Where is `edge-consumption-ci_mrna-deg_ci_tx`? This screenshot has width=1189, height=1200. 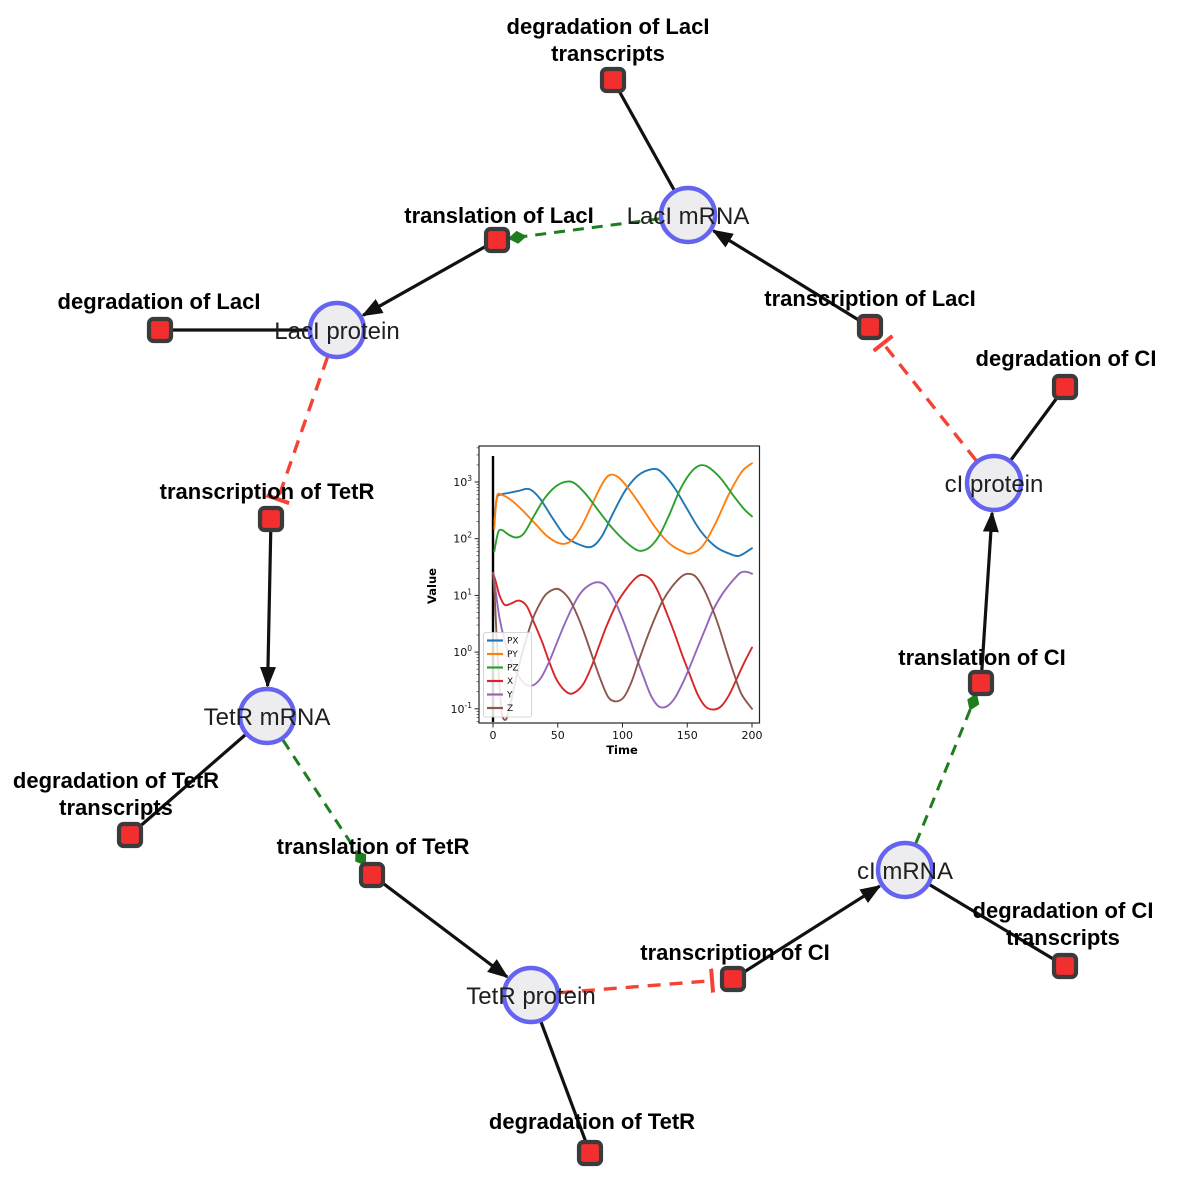
edge-consumption-ci_mrna-deg_ci_tx is located at coordinates (997, 925).